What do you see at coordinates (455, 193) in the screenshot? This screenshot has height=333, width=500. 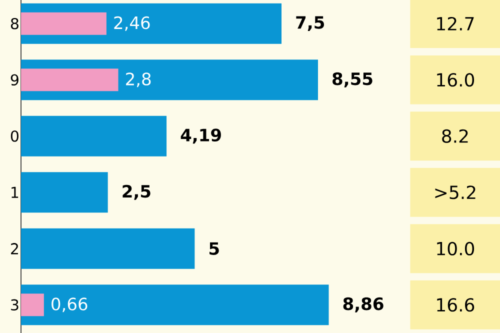 I see `text: >5.2` at bounding box center [455, 193].